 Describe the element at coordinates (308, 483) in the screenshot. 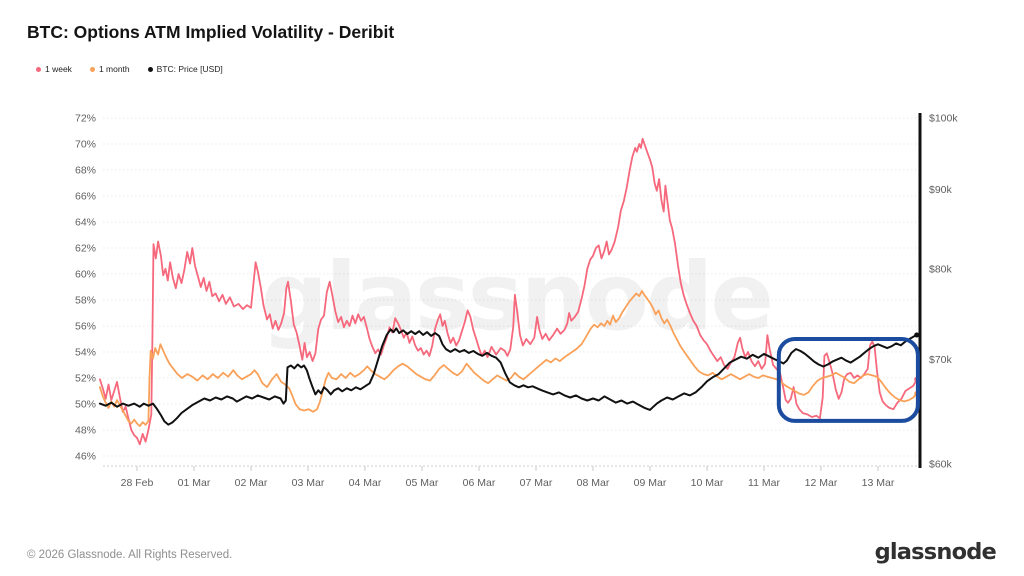

I see `x-axis-tick-label: 03 Mar` at that location.